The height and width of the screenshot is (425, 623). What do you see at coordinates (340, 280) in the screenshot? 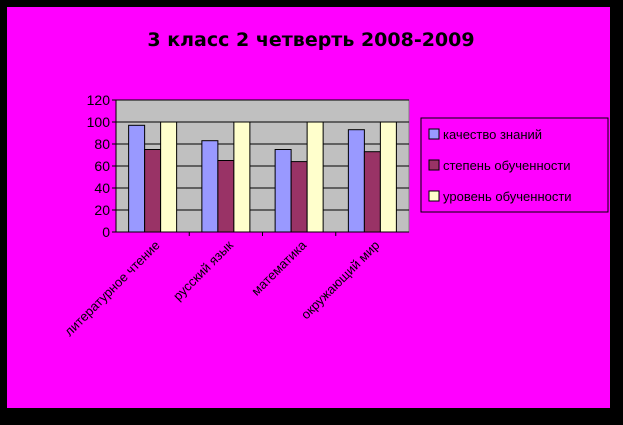
I see `x-category-label: окружающий мир` at bounding box center [340, 280].